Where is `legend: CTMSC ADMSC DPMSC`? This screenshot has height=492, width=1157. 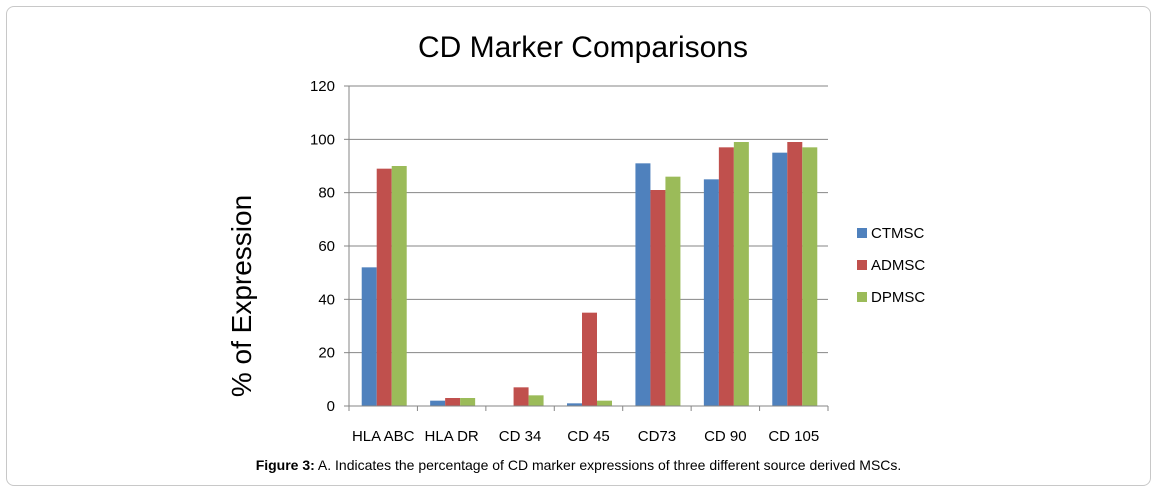
legend: CTMSC ADMSC DPMSC is located at coordinates (891, 265).